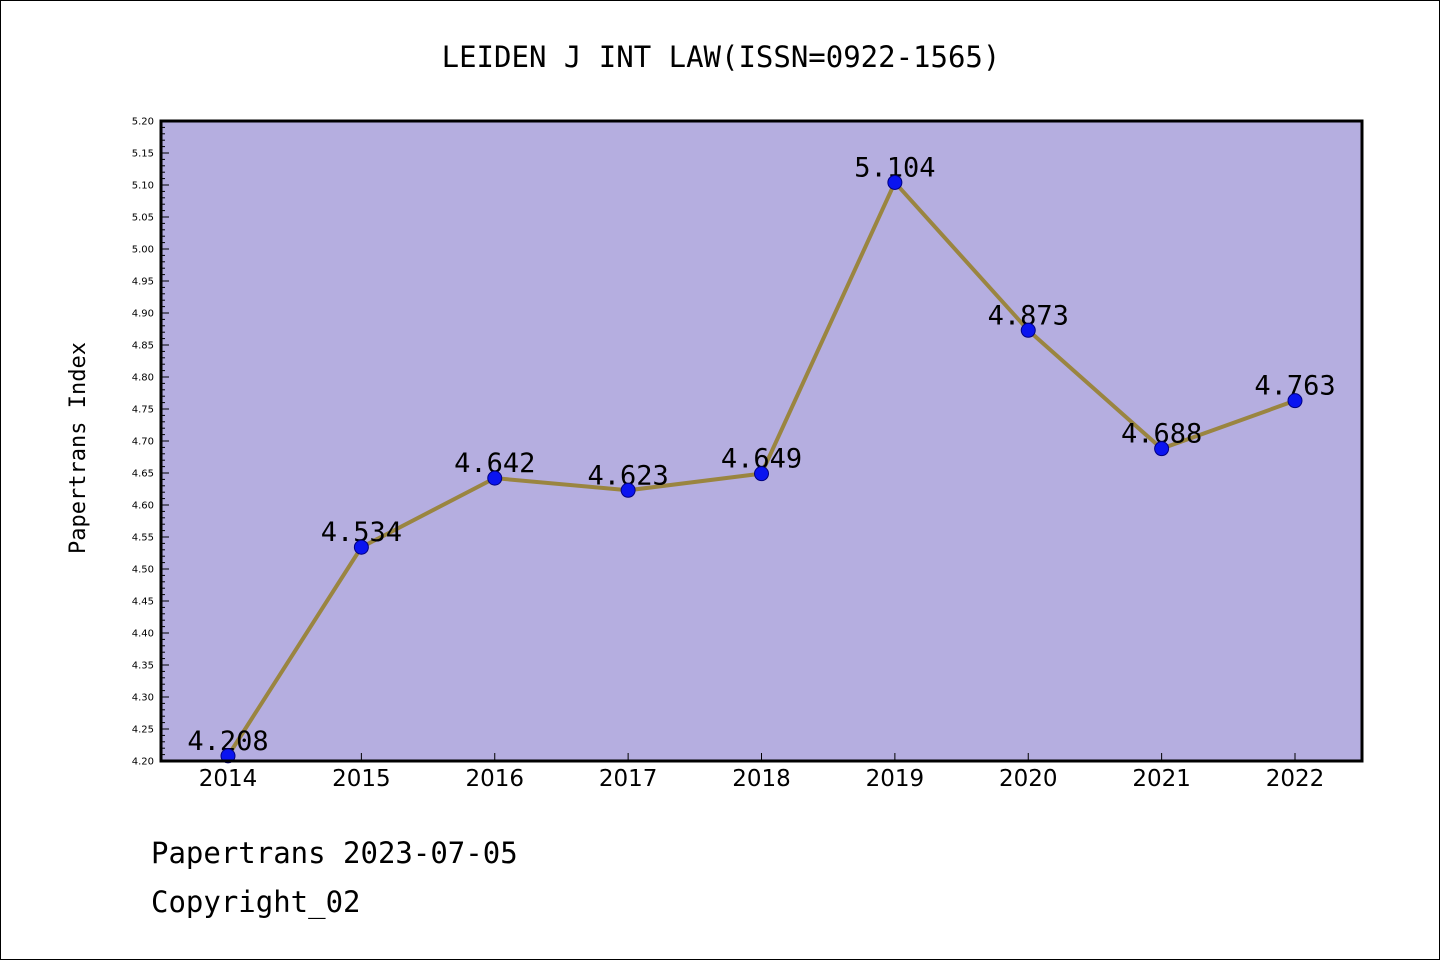 The image size is (1440, 961). Describe the element at coordinates (143, 250) in the screenshot. I see `y-tick-label: 5.00` at that location.